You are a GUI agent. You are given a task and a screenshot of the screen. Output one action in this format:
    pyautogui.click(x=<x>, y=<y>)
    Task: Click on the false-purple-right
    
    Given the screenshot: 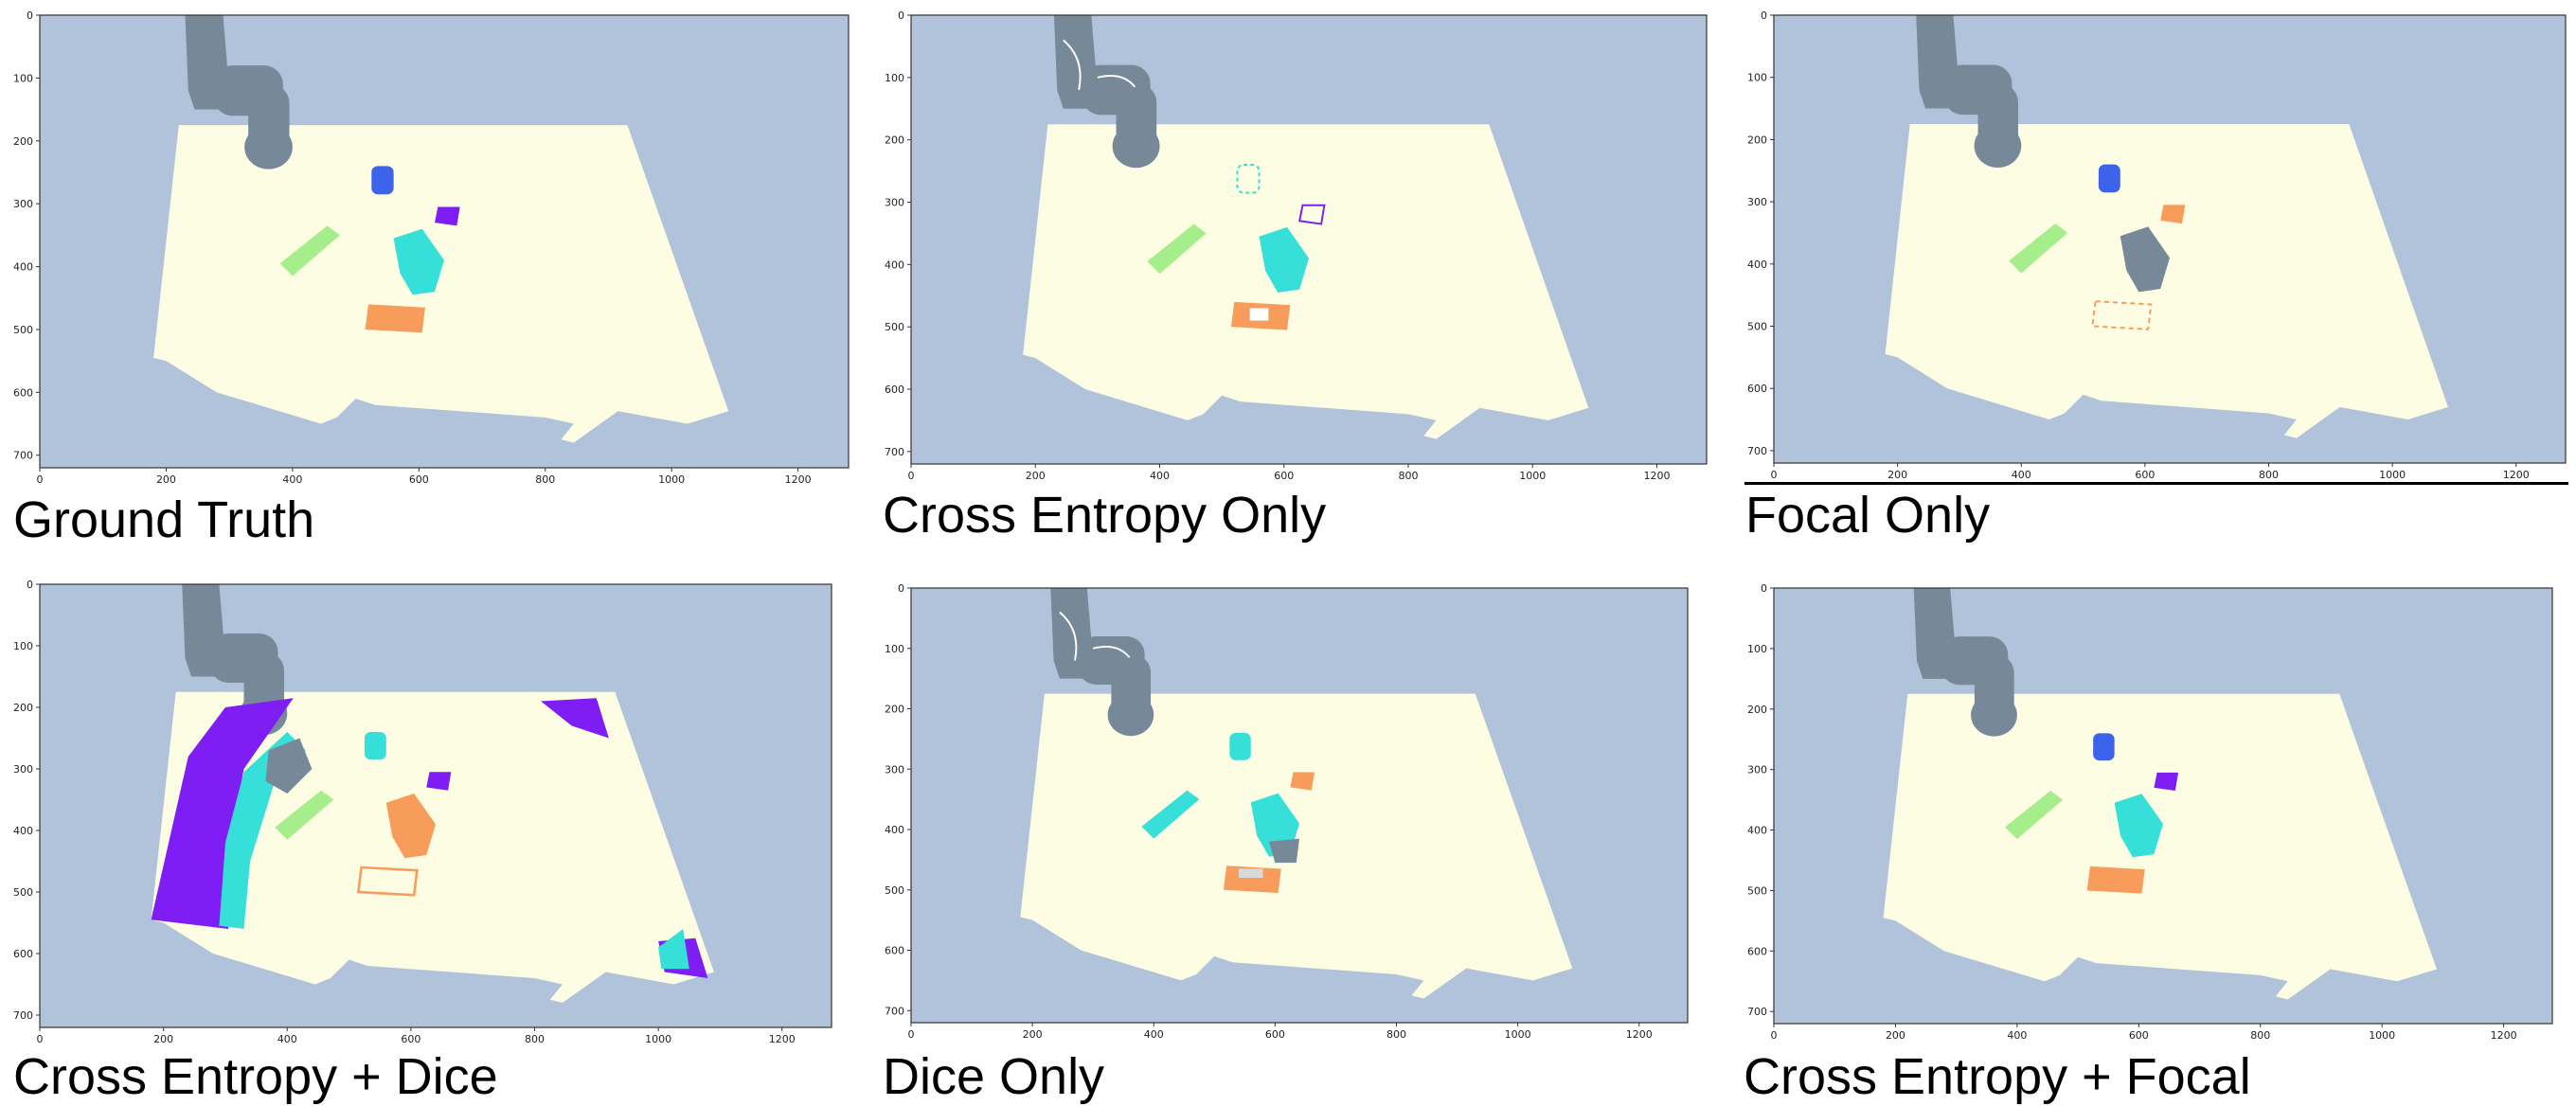 What is the action you would take?
    pyautogui.click(x=575, y=718)
    